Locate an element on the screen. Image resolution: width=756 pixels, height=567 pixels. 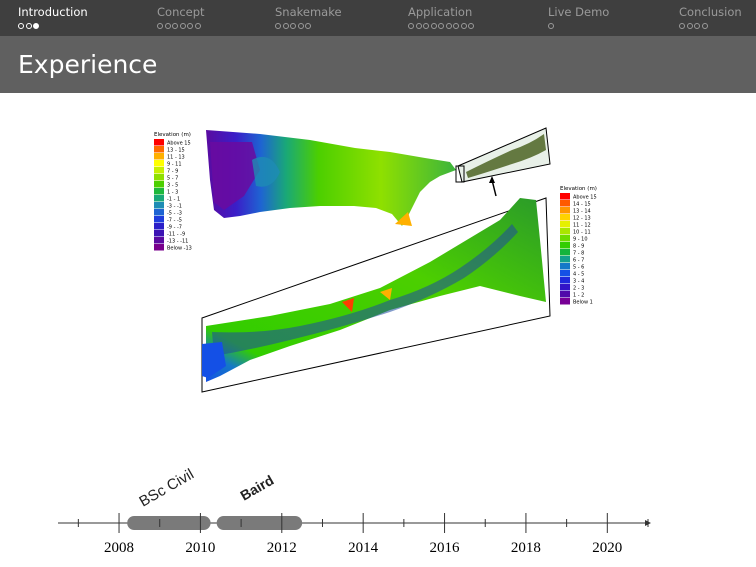
nav-section-live-demo: Live Demo is located at coordinates (579, 12).